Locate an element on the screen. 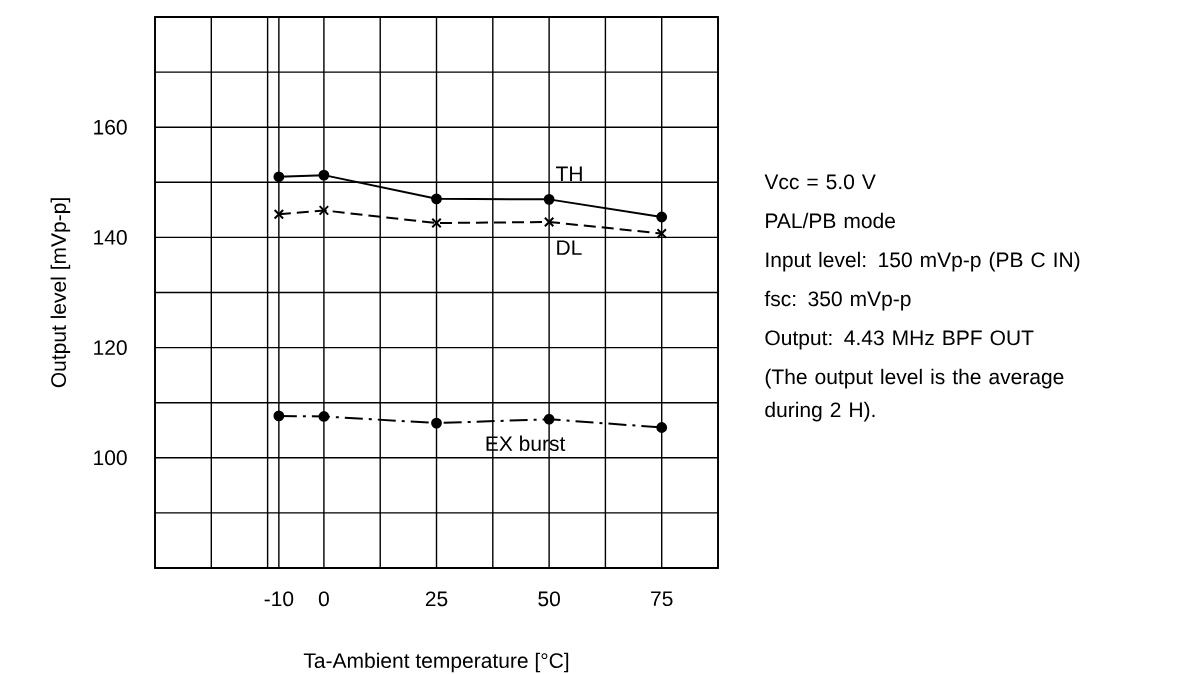  x-tick-label: 50 is located at coordinates (549, 599).